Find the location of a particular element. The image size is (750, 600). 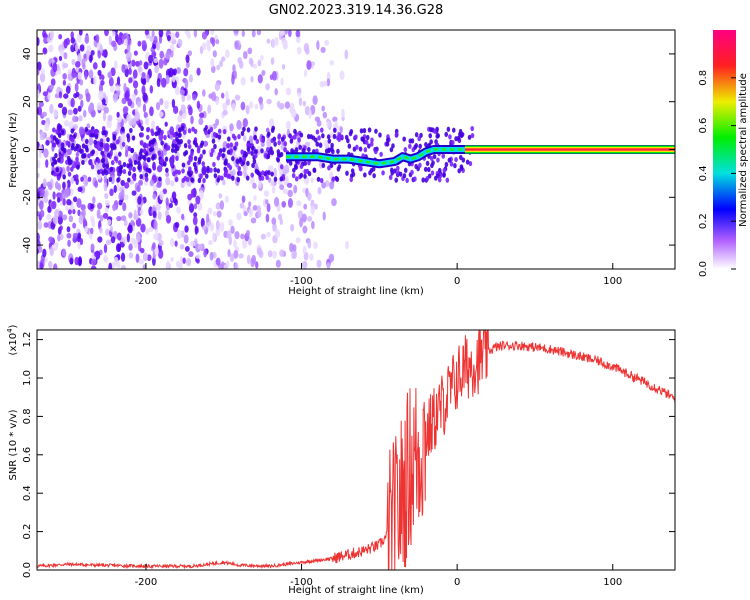

spectrogram-x-axis: -200 -100 0 100 is located at coordinates (378, 275).